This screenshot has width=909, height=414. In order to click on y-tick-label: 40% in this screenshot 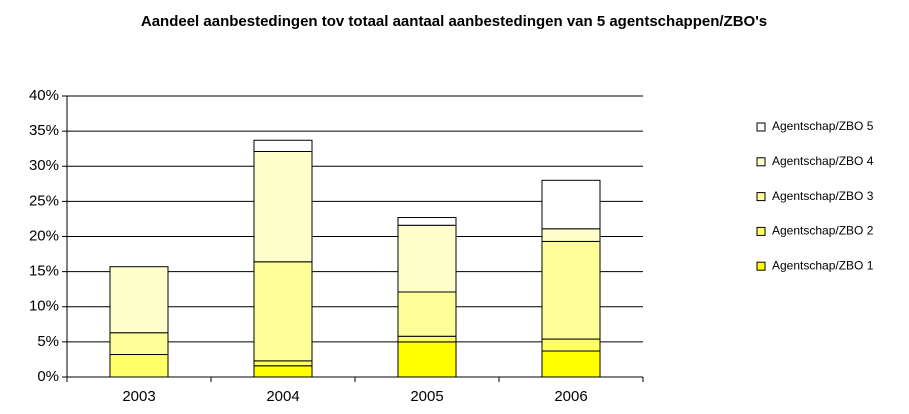, I will do `click(44, 95)`.